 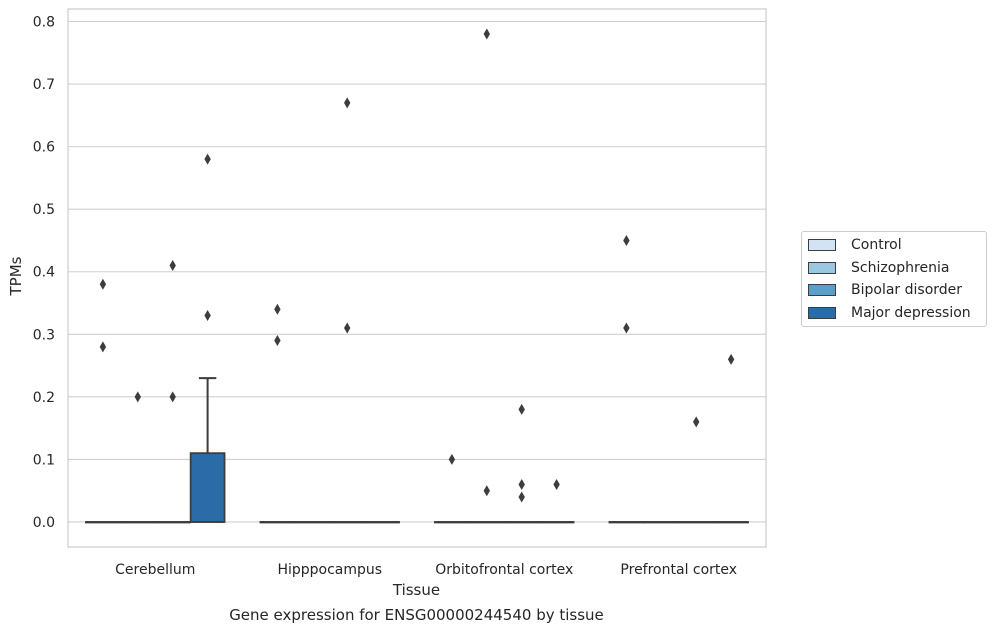 I want to click on y-axis-label: TPMs, so click(x=16, y=276).